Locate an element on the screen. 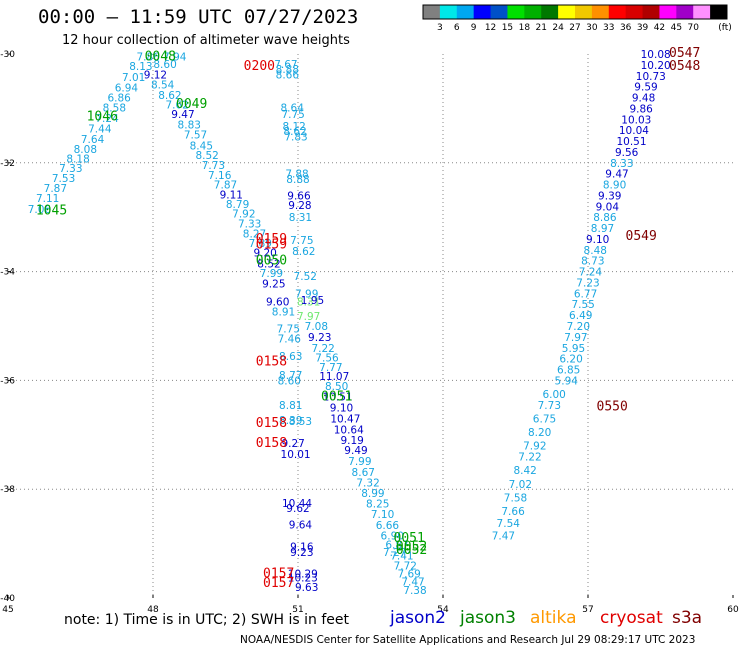 This screenshot has width=740, height=650. colorbar: 3 6 9 12 15 18 21 24 27 30 33 36 39 42 45 70 (ft) is located at coordinates (577, 18).